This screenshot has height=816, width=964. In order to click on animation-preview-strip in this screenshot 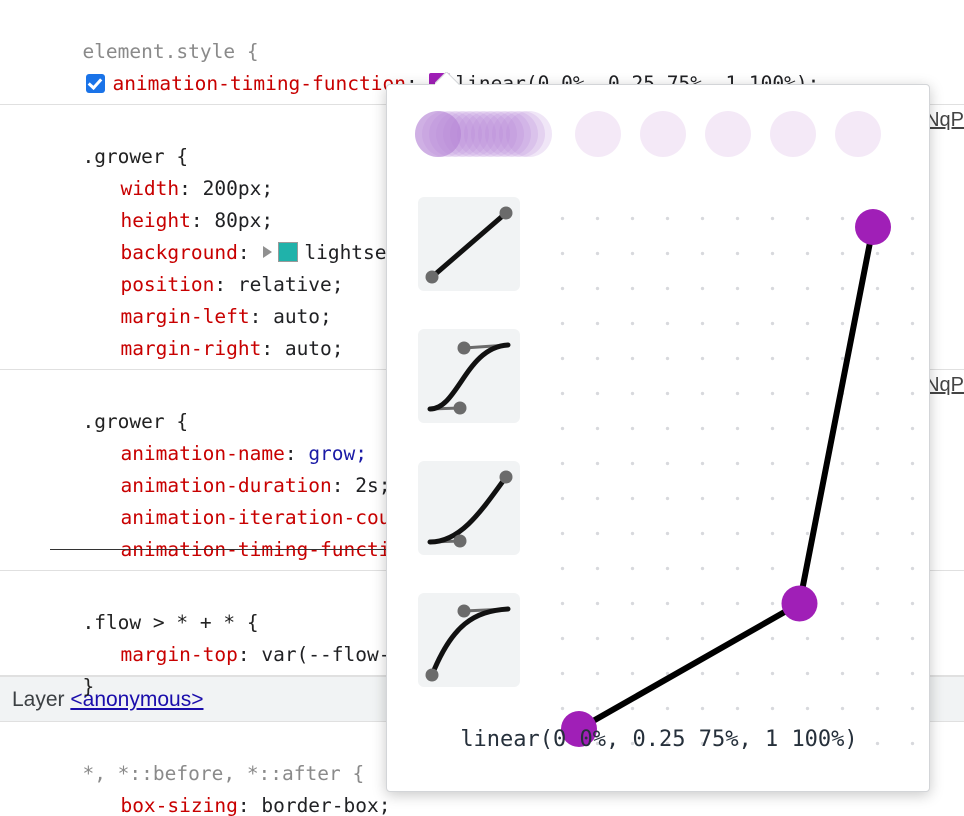, I will do `click(659, 134)`.